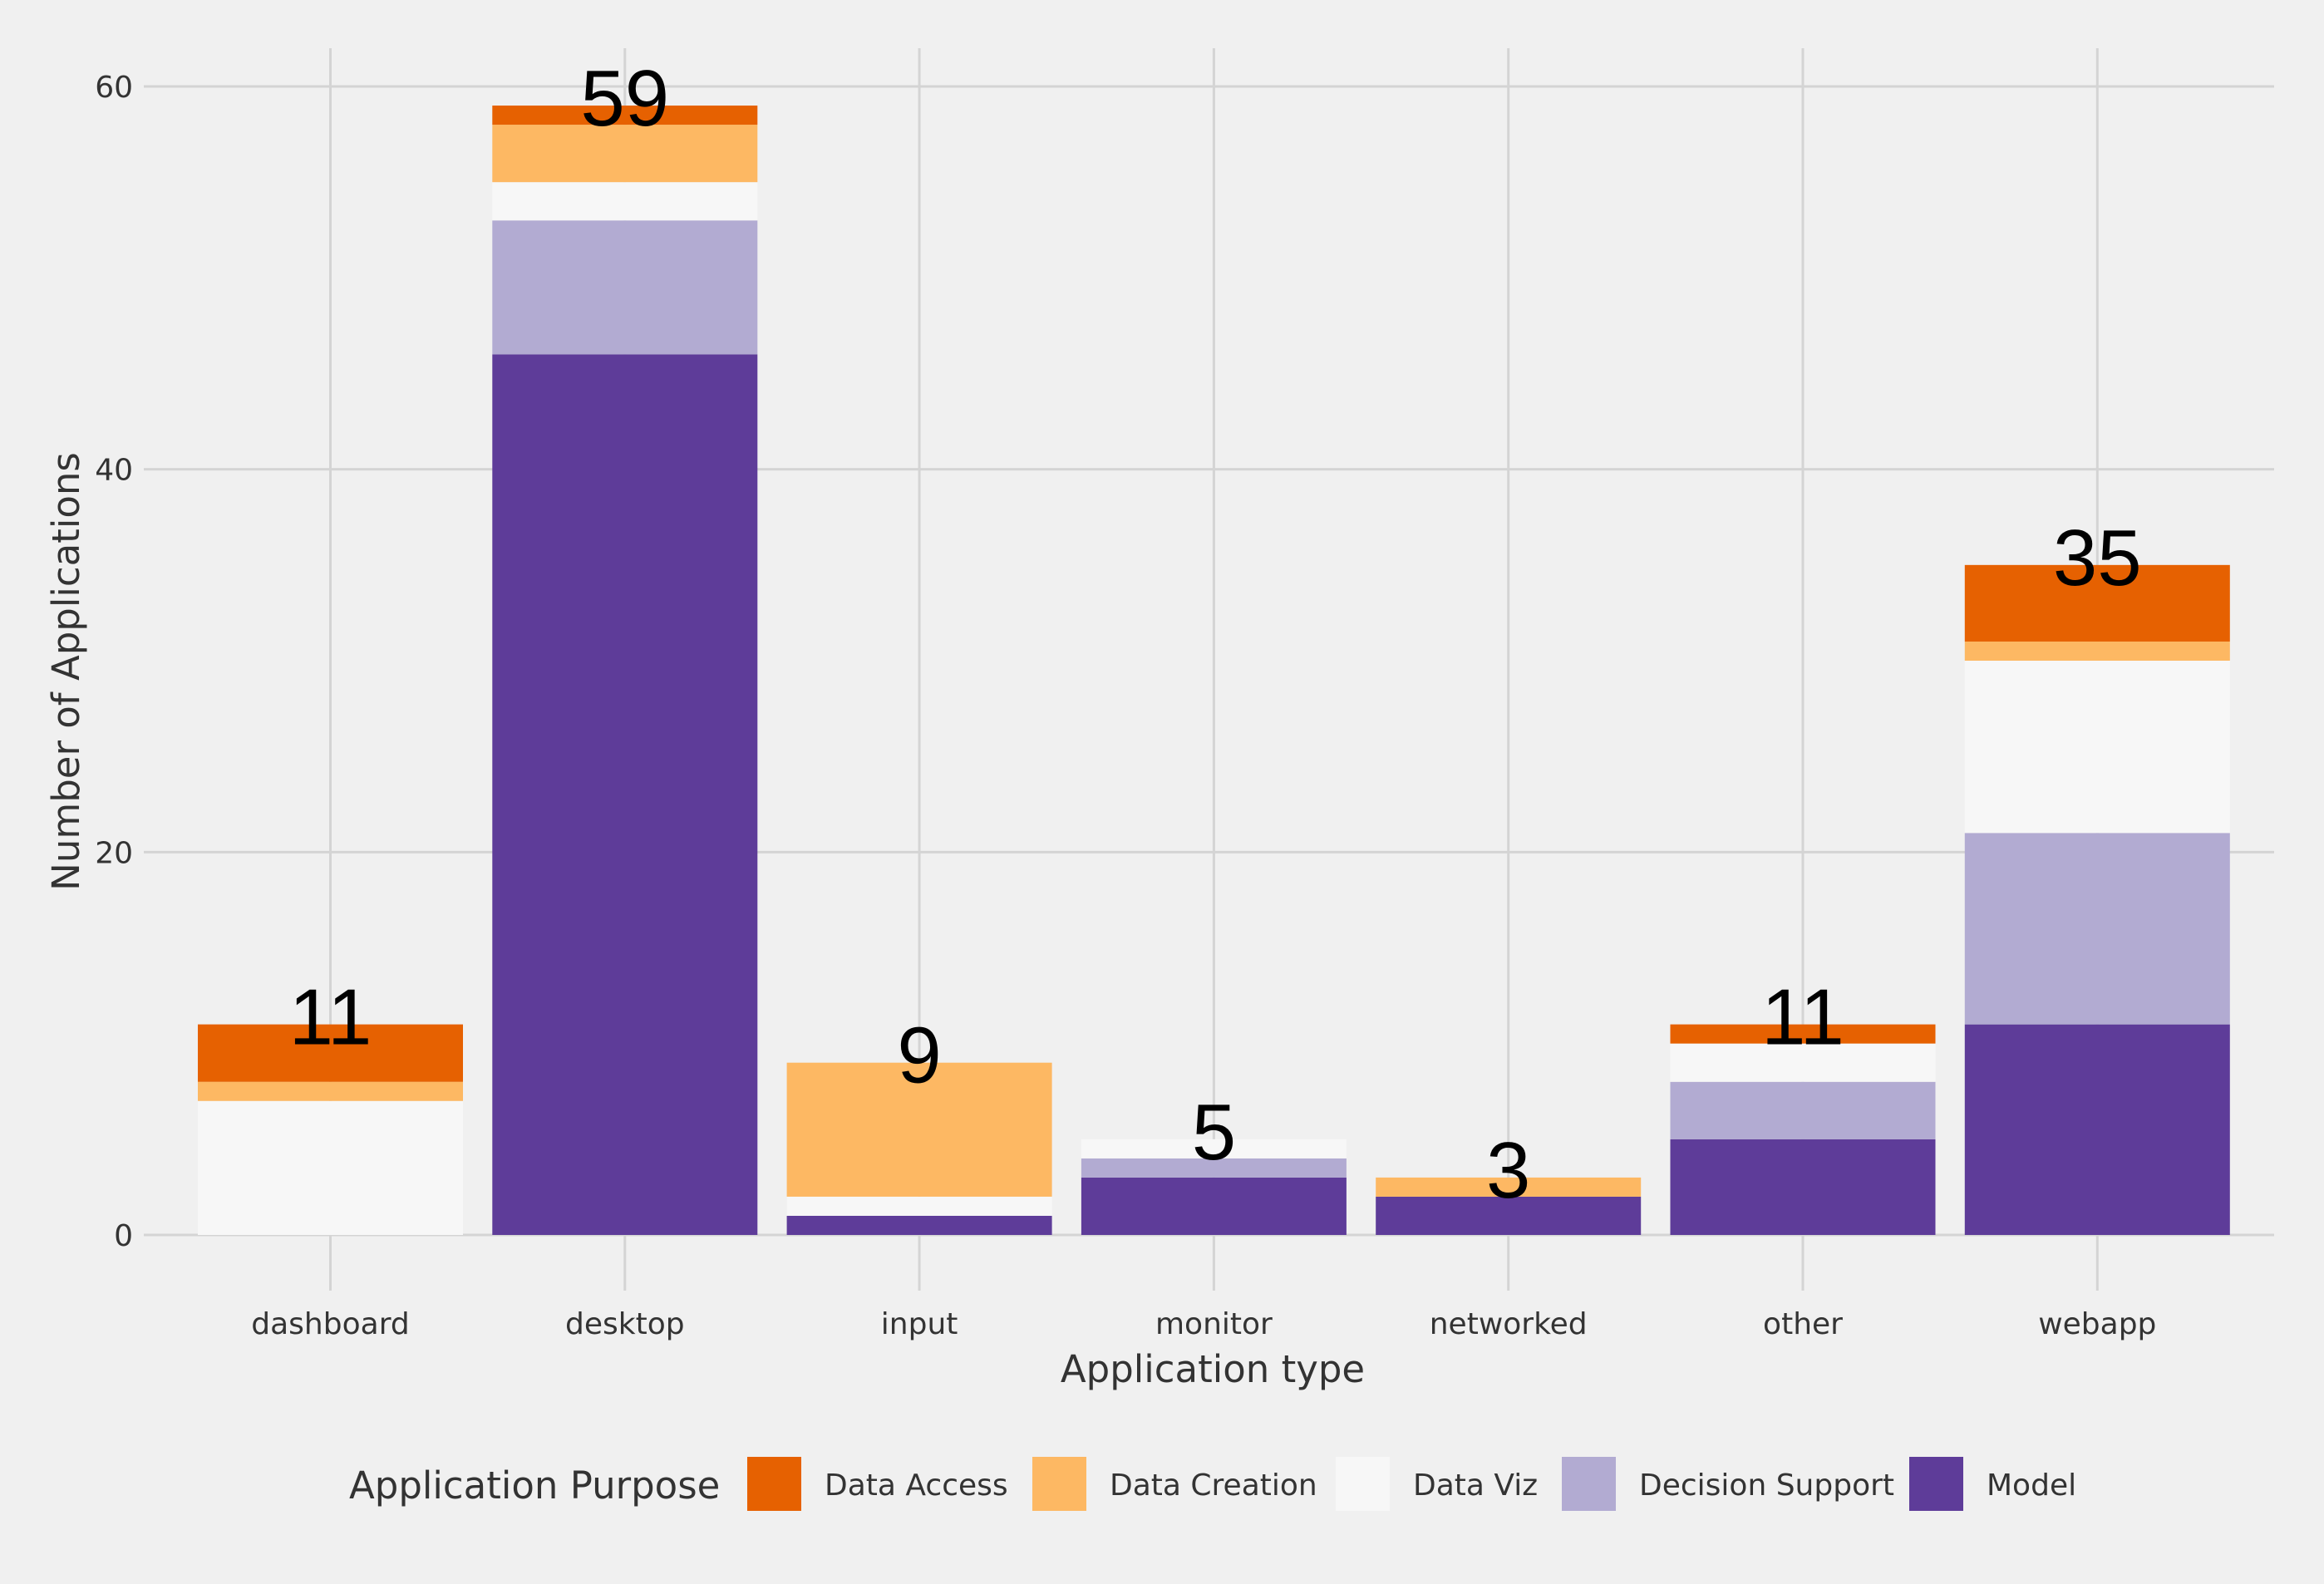 Image resolution: width=2324 pixels, height=1584 pixels. What do you see at coordinates (1767, 1485) in the screenshot?
I see `legend-label: Decision Support` at bounding box center [1767, 1485].